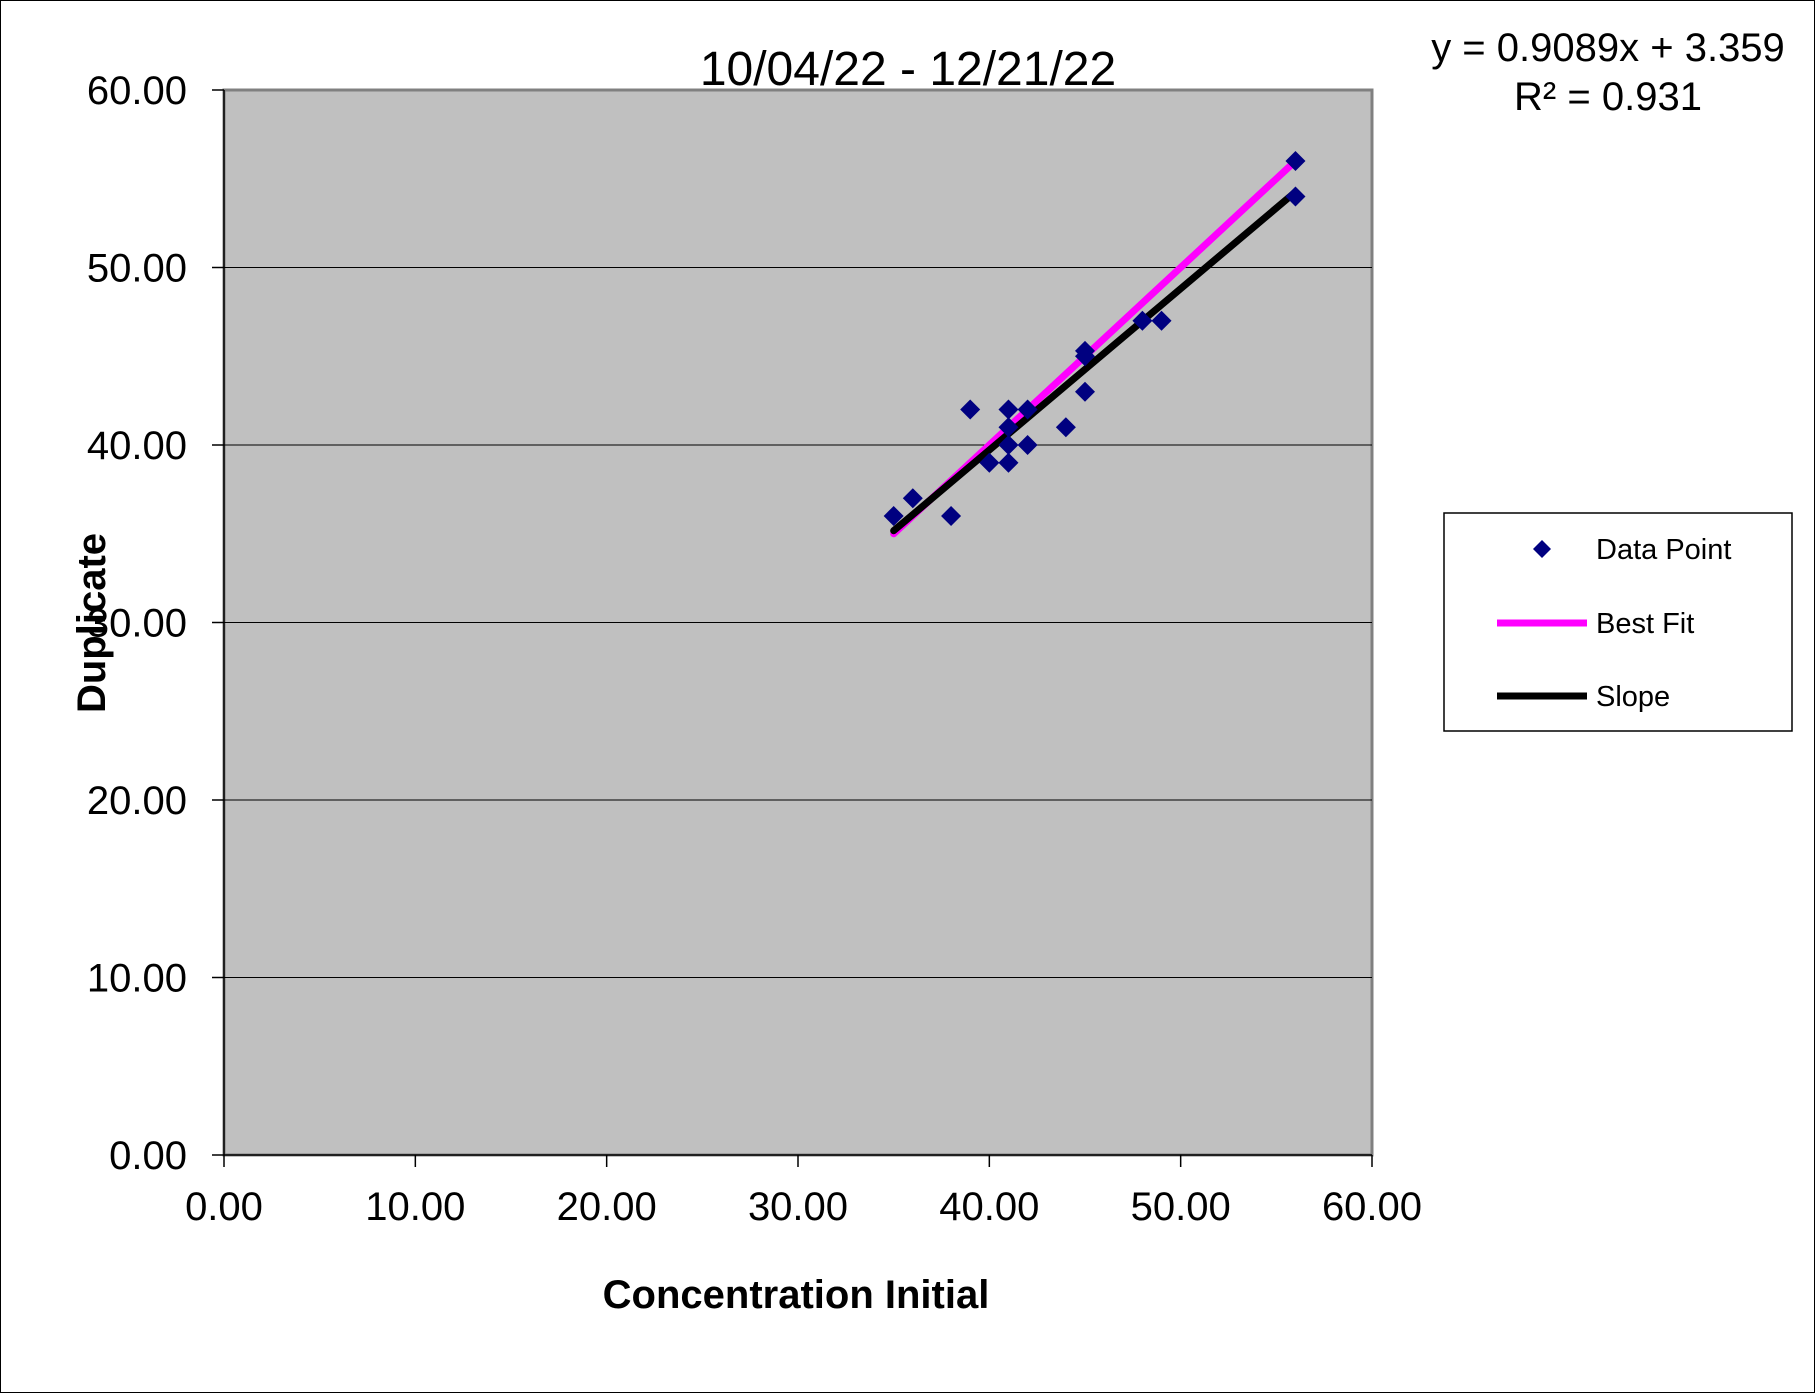 This screenshot has width=1815, height=1393. Describe the element at coordinates (798, 1207) in the screenshot. I see `x-tick-label: 30.00` at that location.